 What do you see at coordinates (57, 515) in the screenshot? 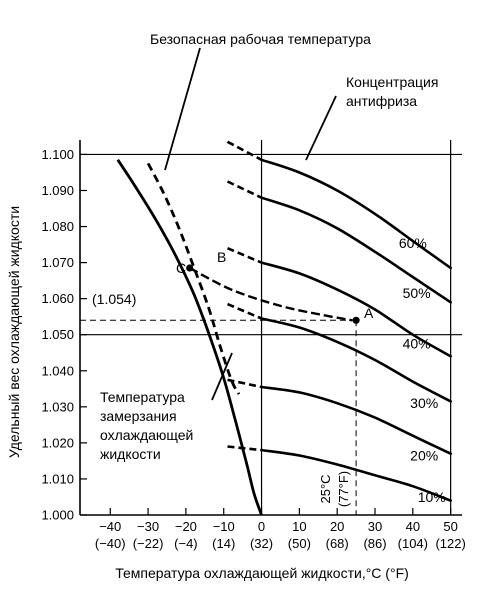
I see `y-tick-label-0: 1.000` at bounding box center [57, 515].